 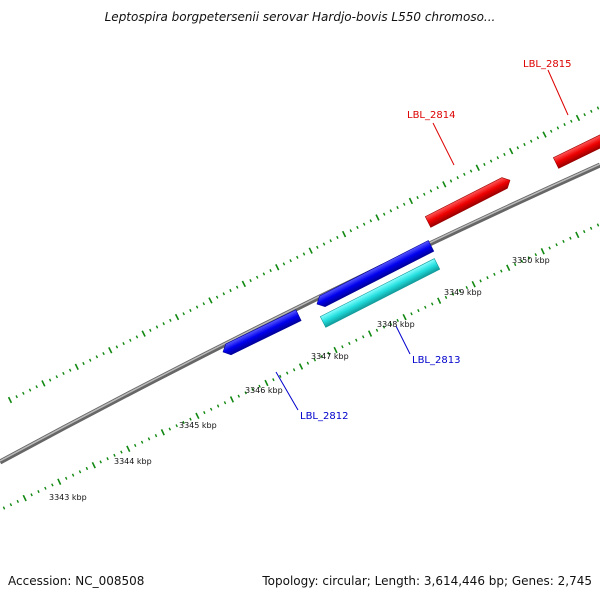 What do you see at coordinates (324, 416) in the screenshot?
I see `gene-label-LBL_2812: LBL_2812` at bounding box center [324, 416].